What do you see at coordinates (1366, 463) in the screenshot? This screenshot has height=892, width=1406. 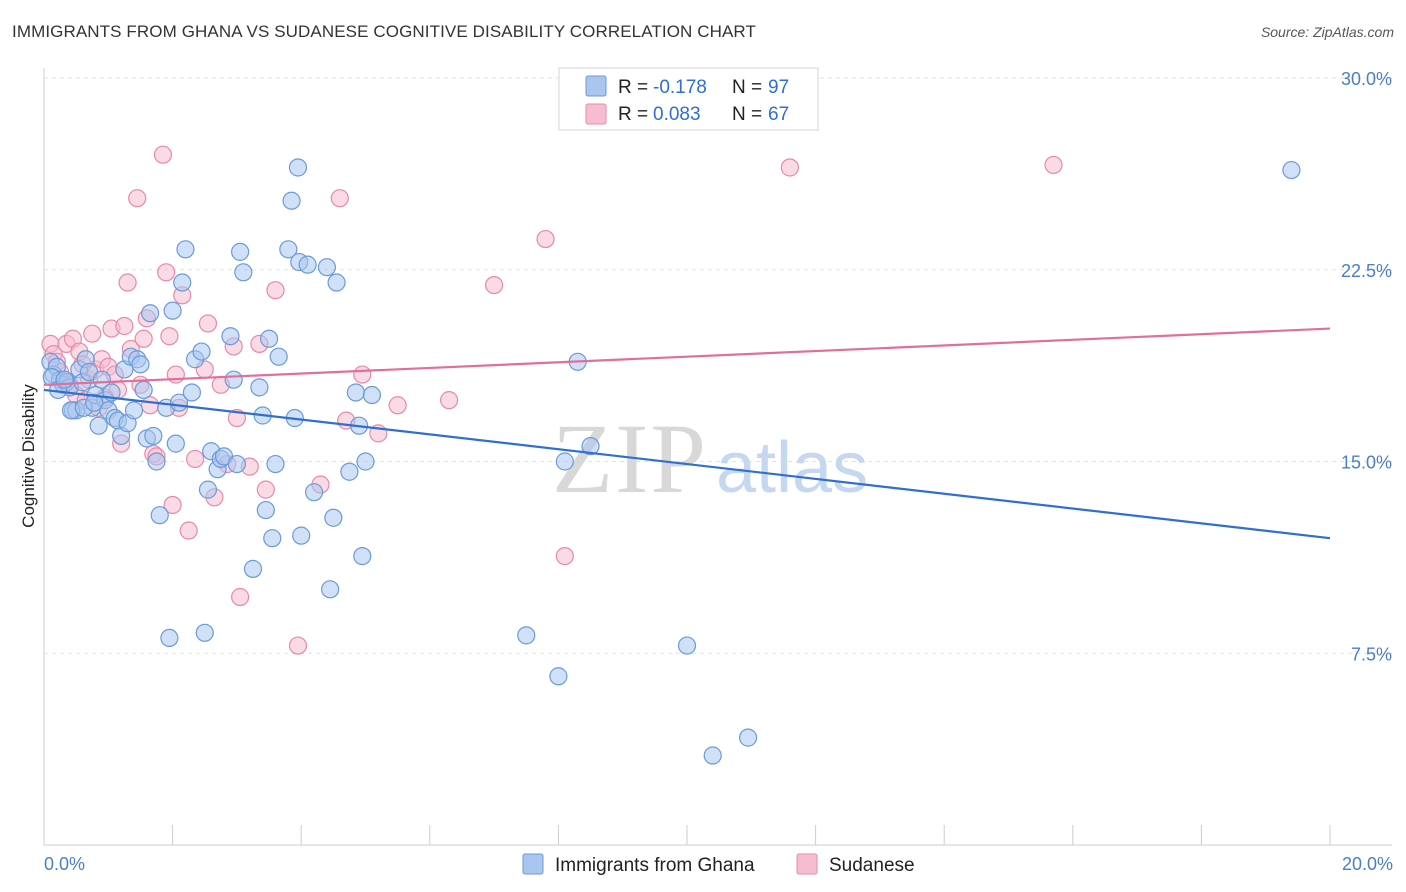 I see `y-tick-label: 15.0%` at bounding box center [1366, 463].